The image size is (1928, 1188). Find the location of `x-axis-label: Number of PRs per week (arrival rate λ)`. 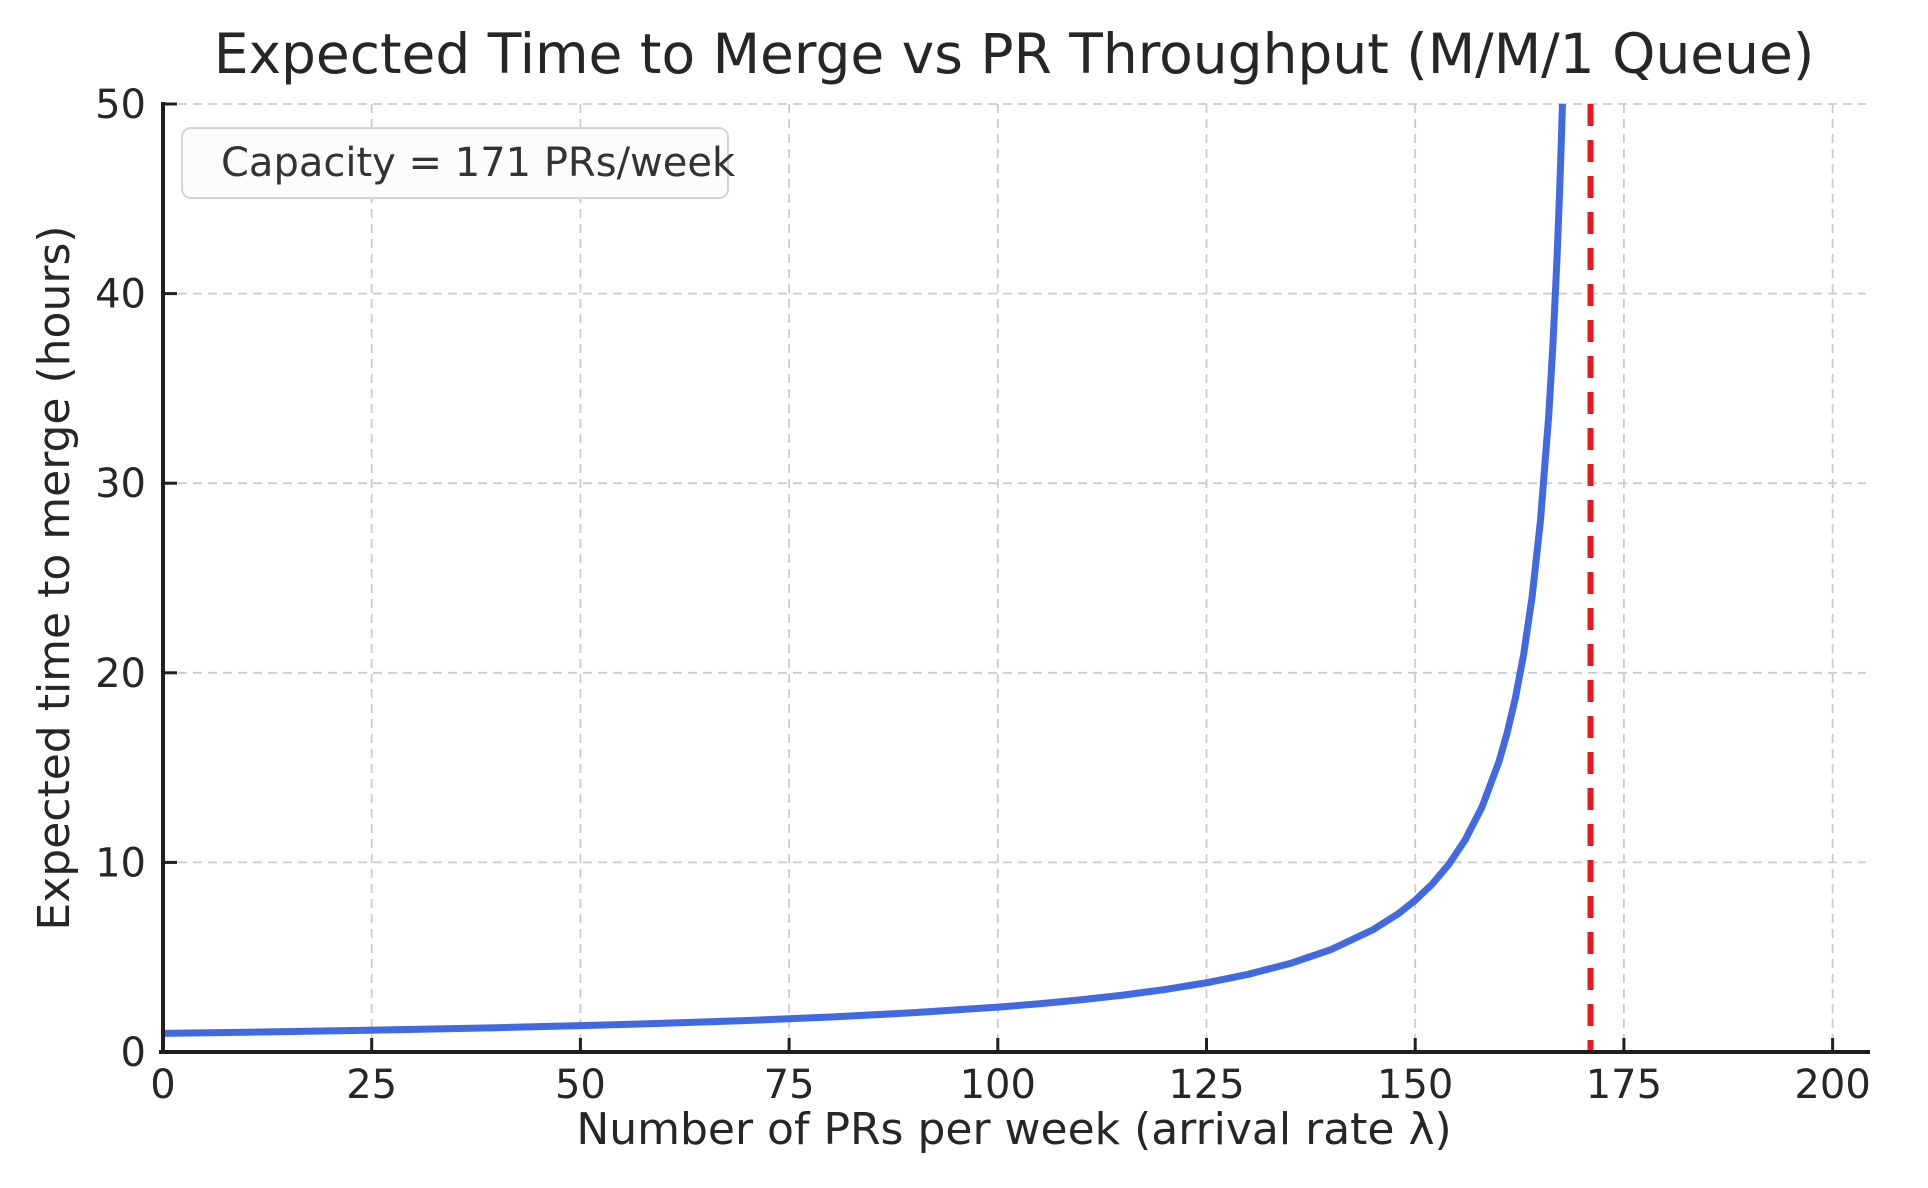

x-axis-label: Number of PRs per week (arrival rate λ) is located at coordinates (1014, 1129).